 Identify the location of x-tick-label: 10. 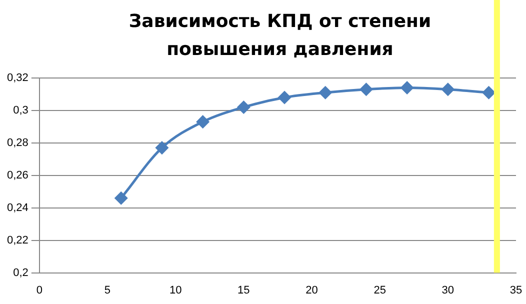
(175, 290).